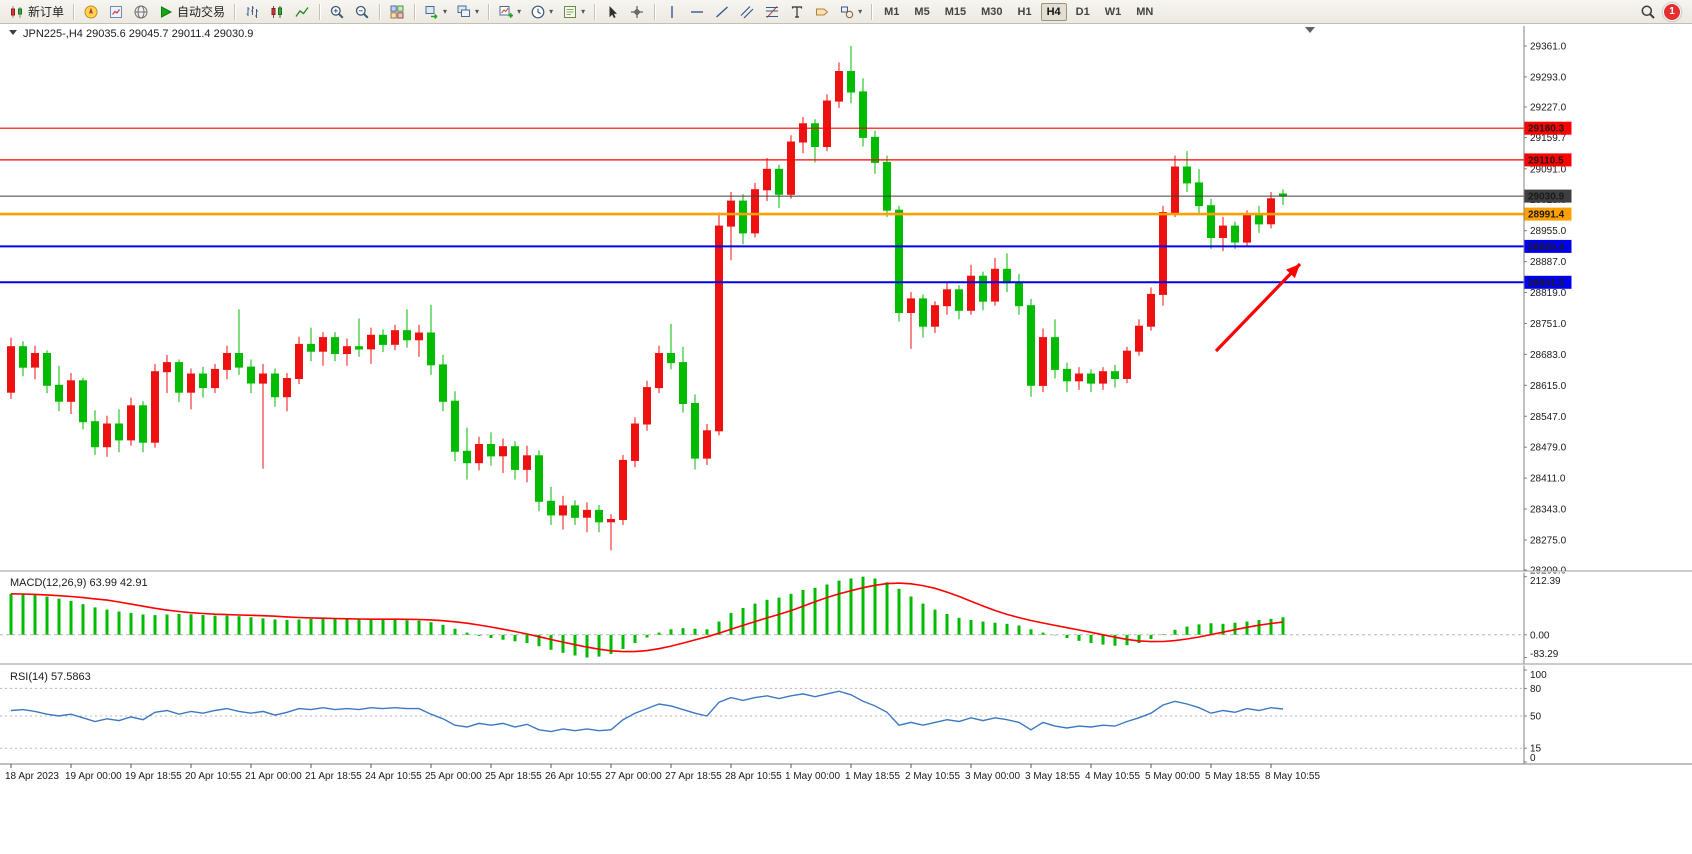 This screenshot has width=1692, height=854. I want to click on price-label-text: 28841.5, so click(1546, 283).